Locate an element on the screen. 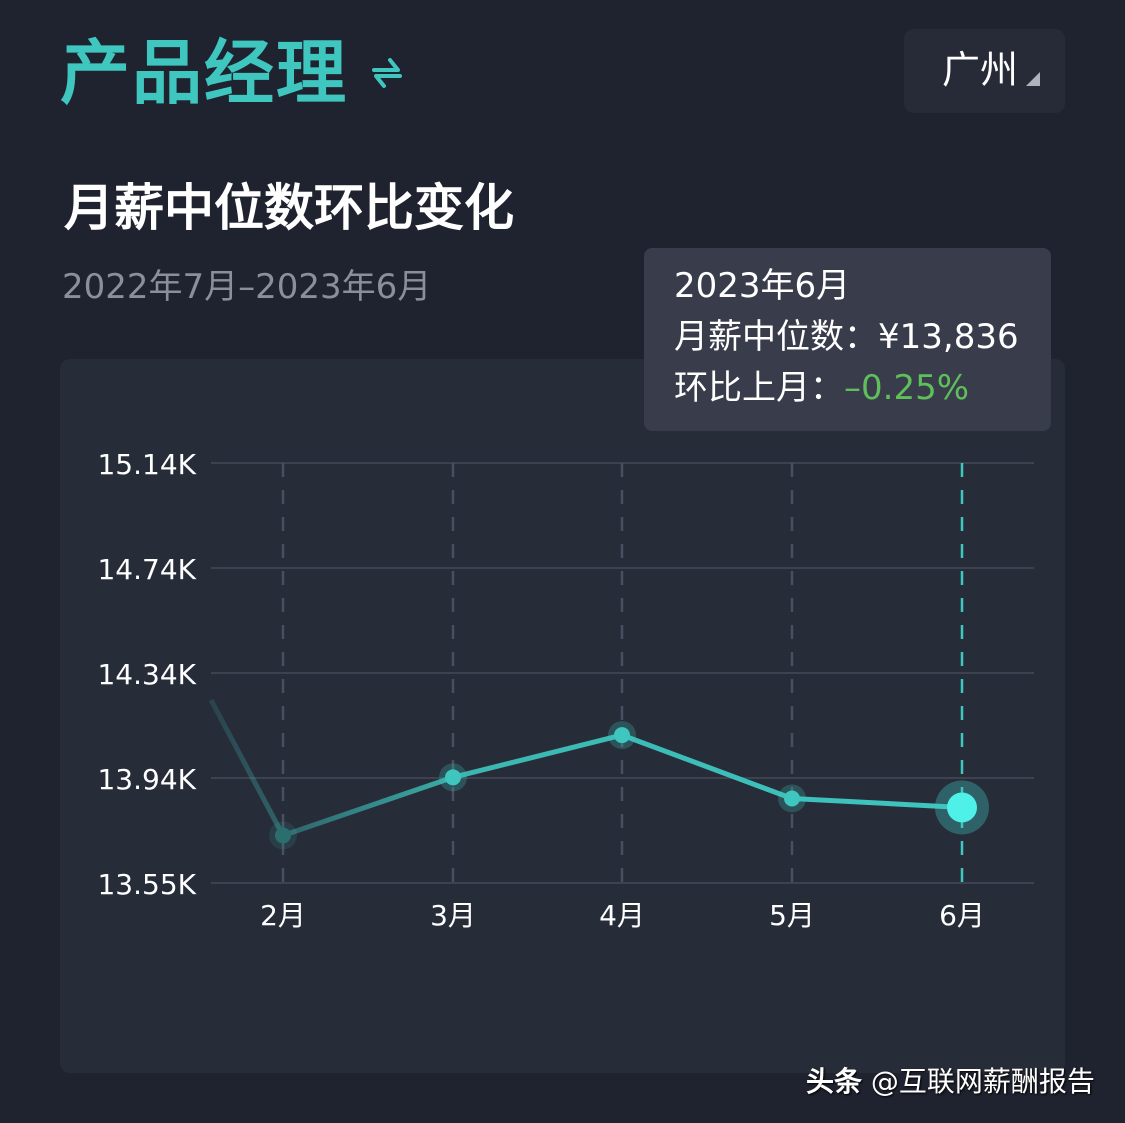 This screenshot has width=1125, height=1123. tooltip-mom: 环比上月：–0.25% is located at coordinates (821, 388).